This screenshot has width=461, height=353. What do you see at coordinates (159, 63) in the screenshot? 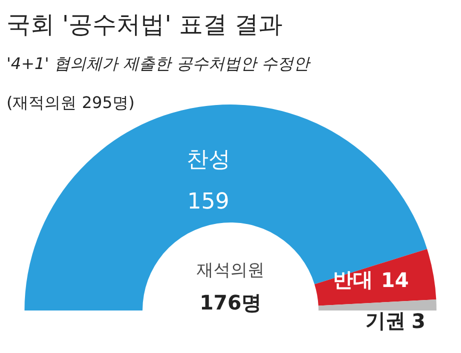
I see `chart-subtitle: '4+1' 협의체가 제출한 공수처법안 수정안` at bounding box center [159, 63].